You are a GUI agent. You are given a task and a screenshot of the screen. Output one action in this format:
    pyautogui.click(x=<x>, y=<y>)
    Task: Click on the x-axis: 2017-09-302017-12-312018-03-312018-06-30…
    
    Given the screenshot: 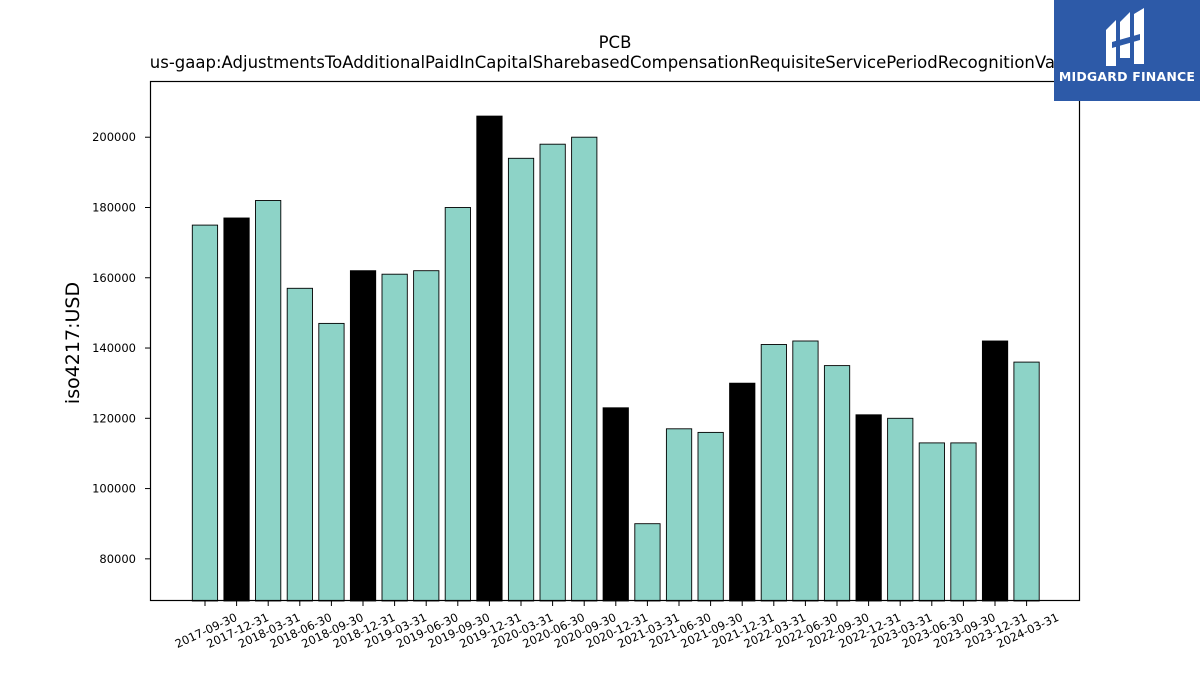 What is the action you would take?
    pyautogui.click(x=617, y=626)
    